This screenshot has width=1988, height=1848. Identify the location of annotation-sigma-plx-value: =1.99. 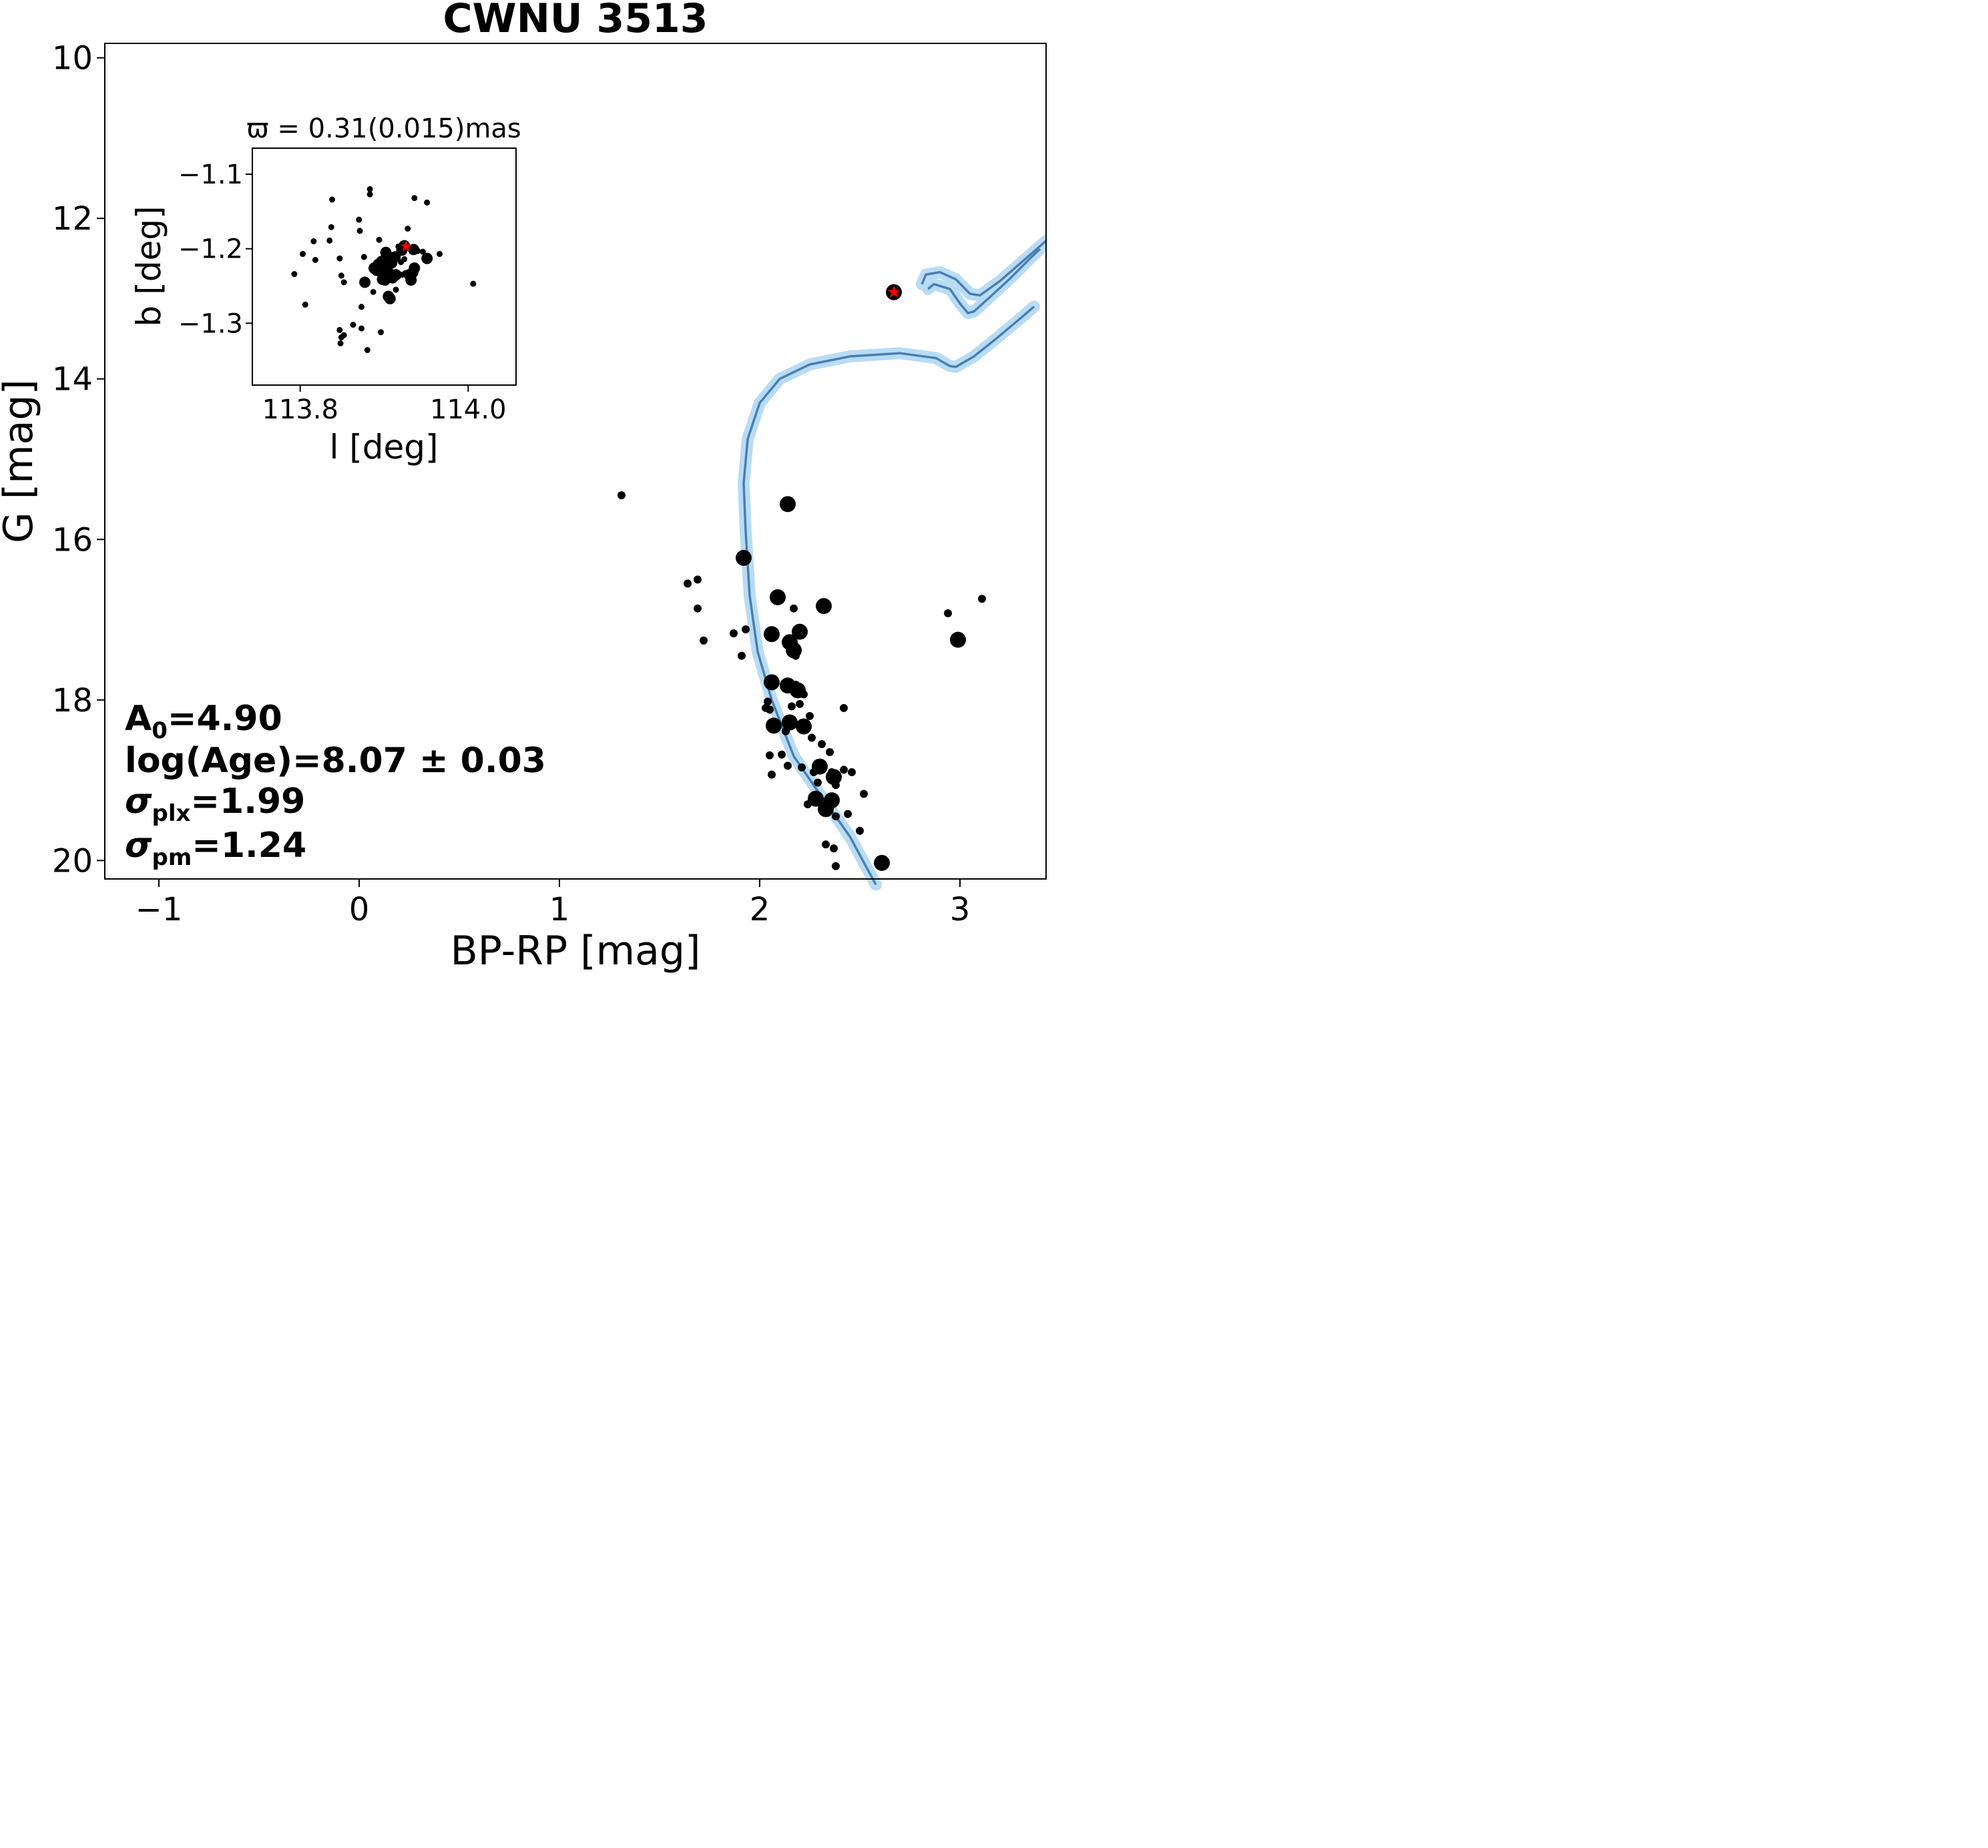
(248, 802).